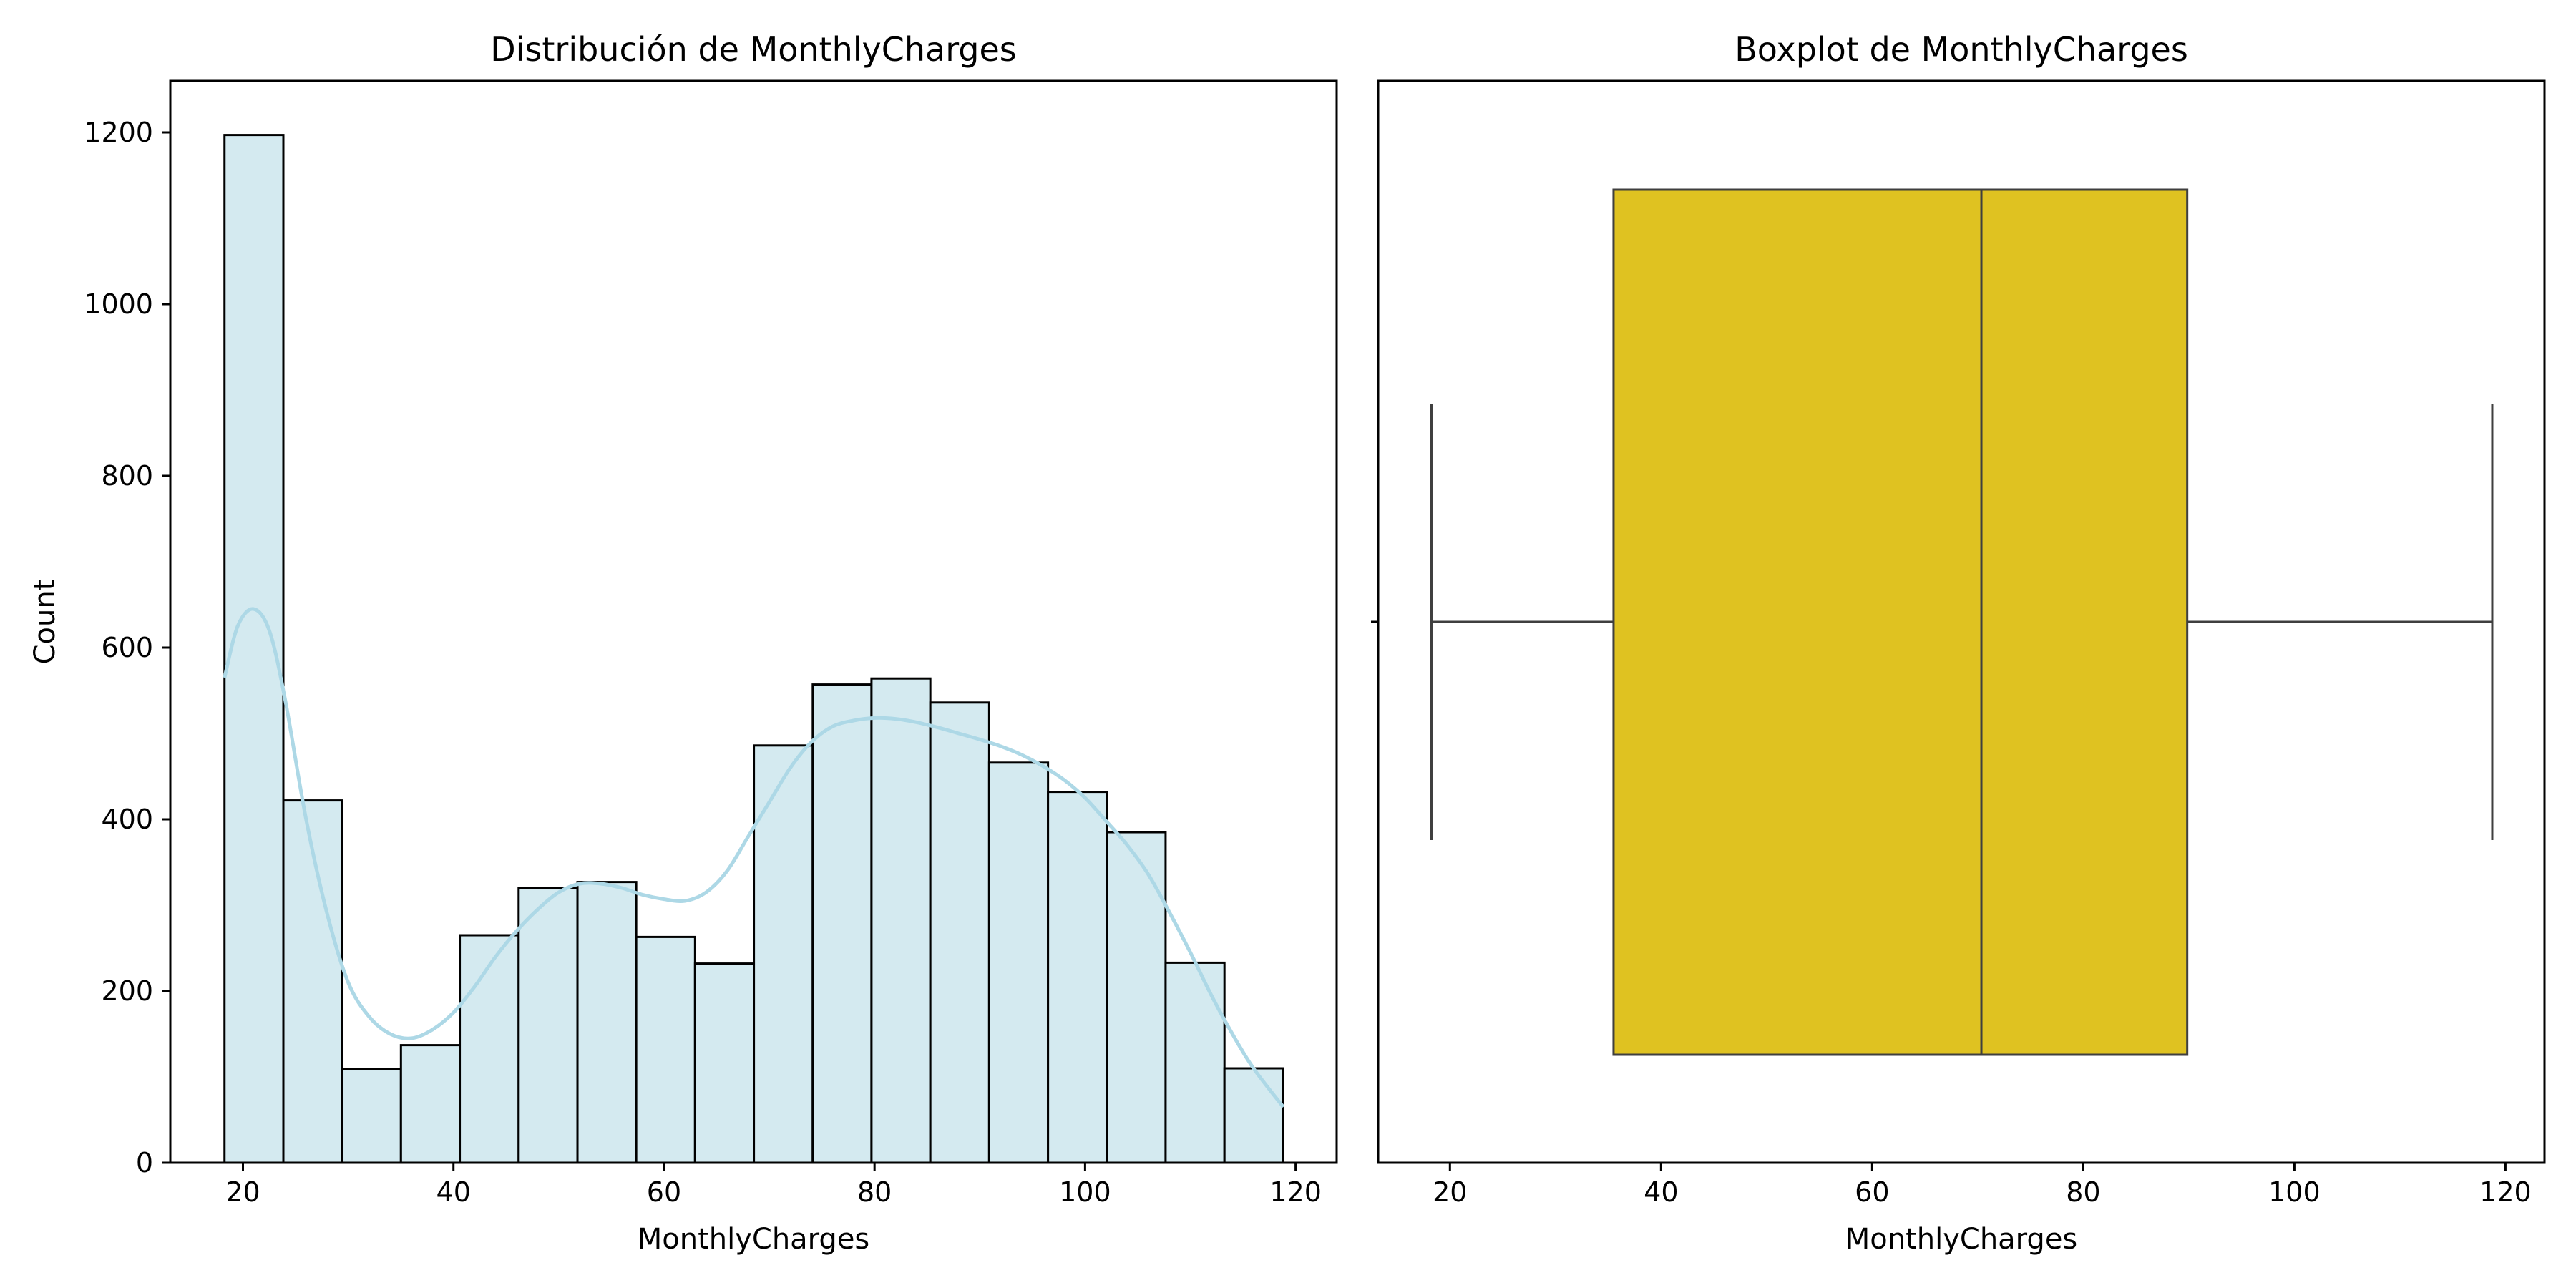 The height and width of the screenshot is (1288, 2576). Describe the element at coordinates (1872, 1192) in the screenshot. I see `boxplot-x-tick-label: 60` at that location.